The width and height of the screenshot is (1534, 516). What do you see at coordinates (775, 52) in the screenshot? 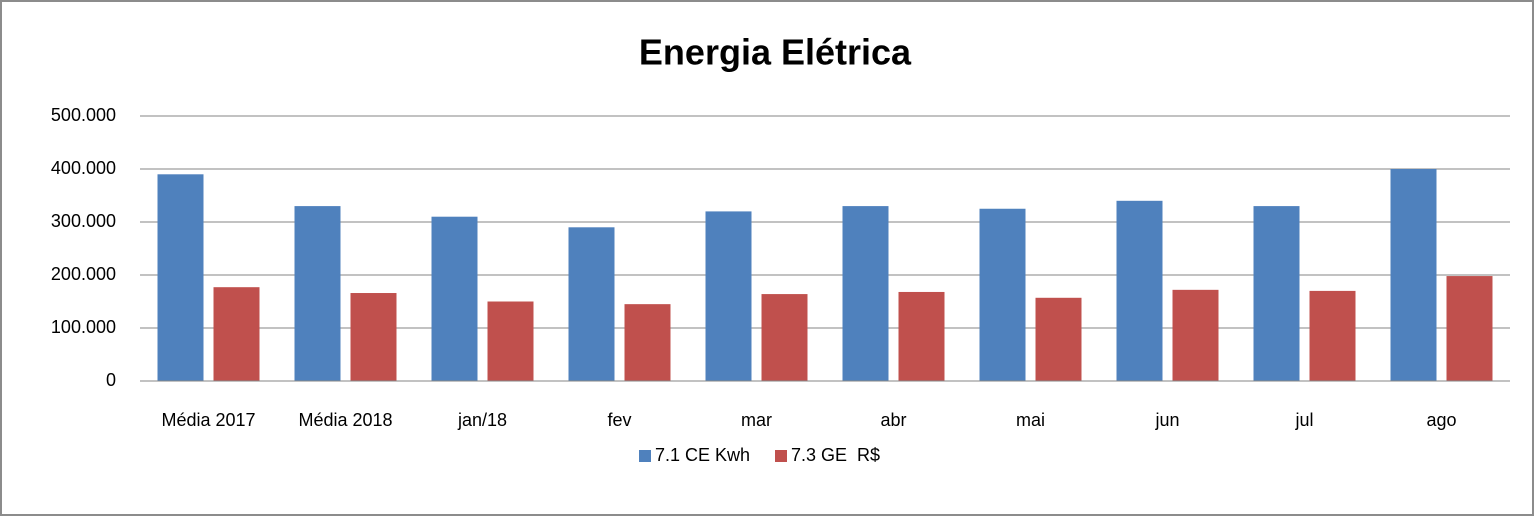
I see `chart-title: Energia Elétrica` at bounding box center [775, 52].